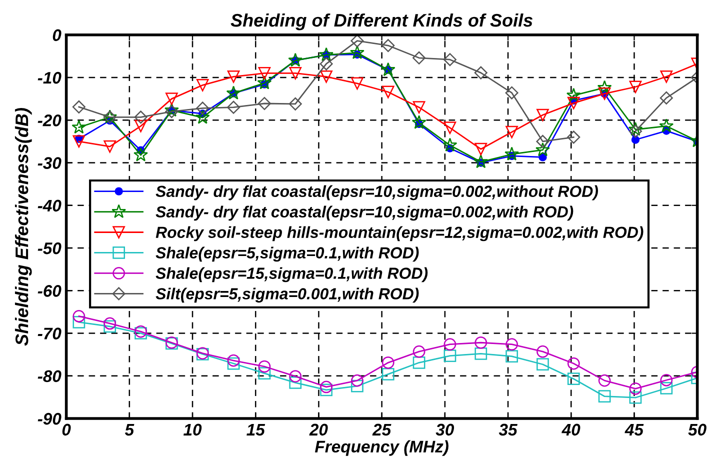 The image size is (713, 465). Describe the element at coordinates (318, 430) in the screenshot. I see `x-tick-label: 20` at that location.